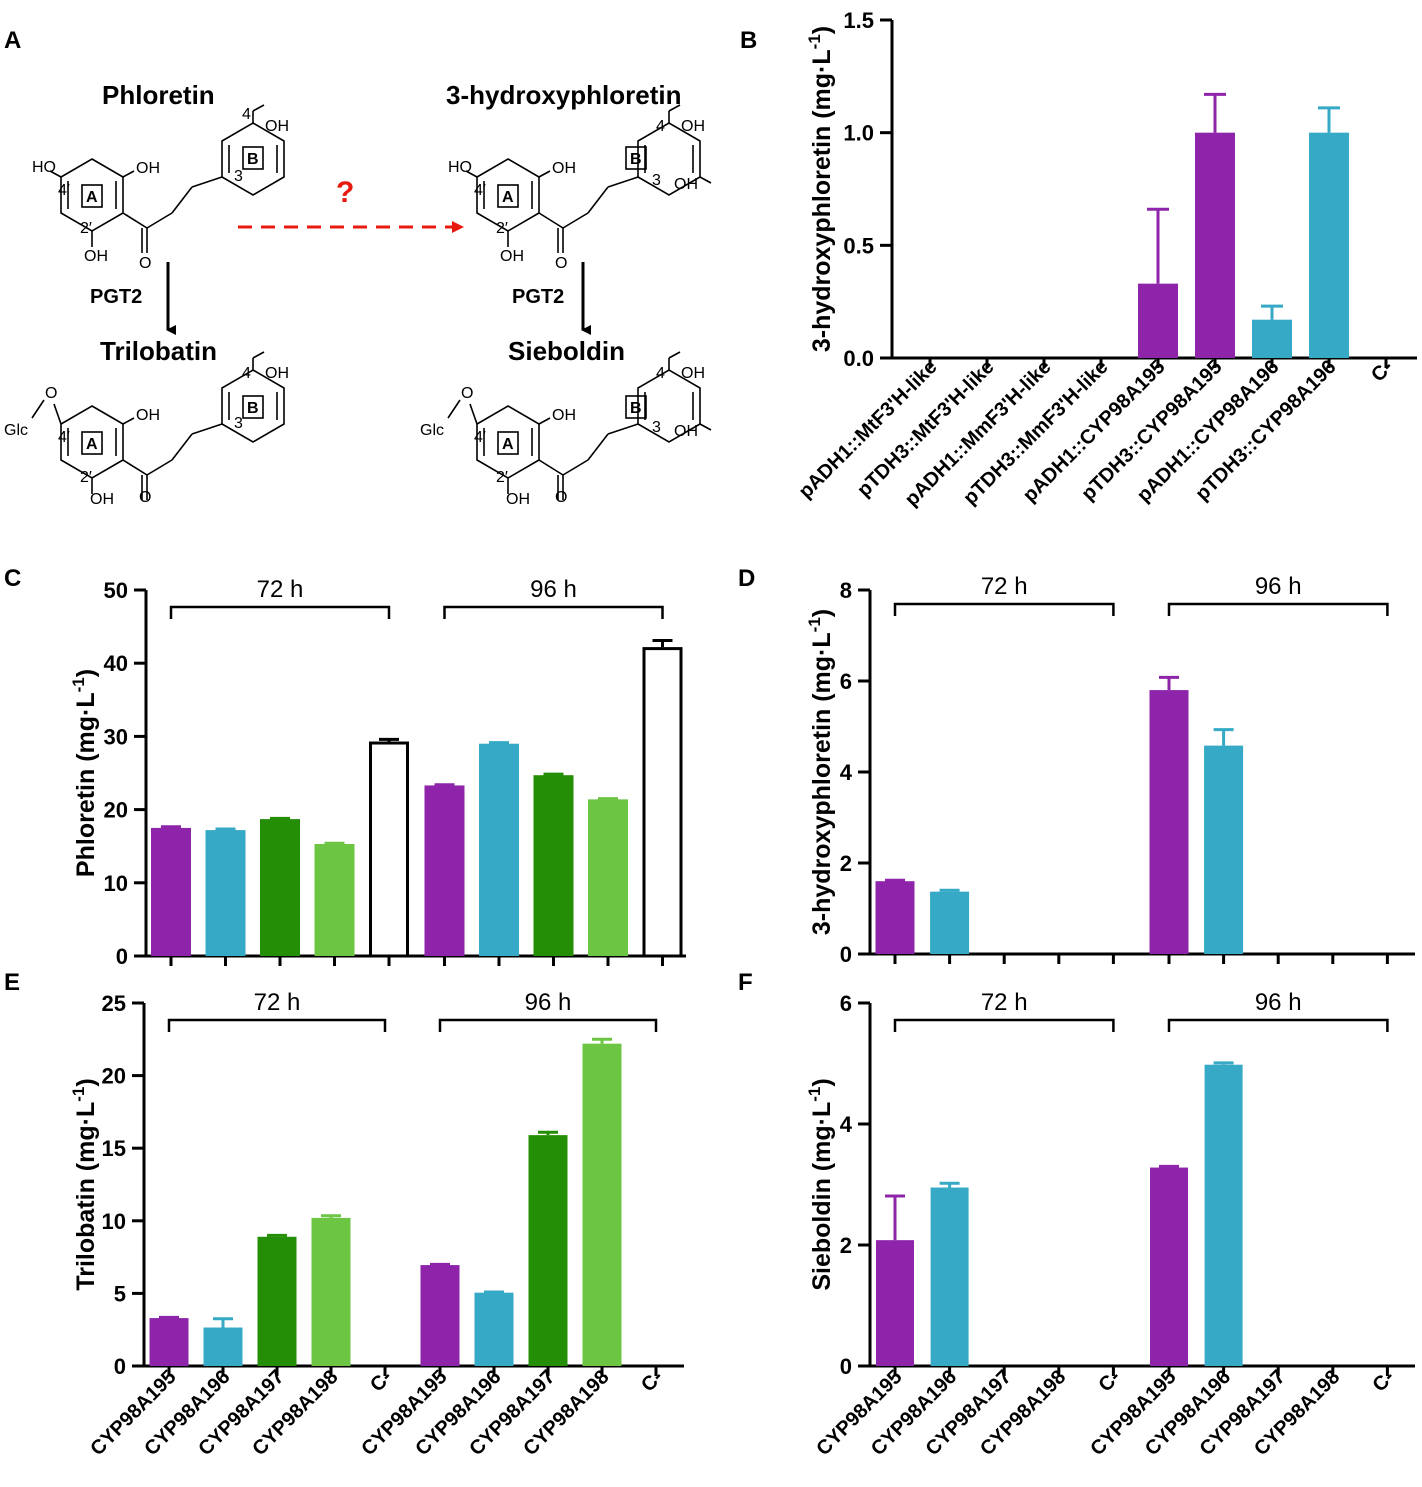 Image resolution: width=1422 pixels, height=1487 pixels. I want to click on panel-label-b: B, so click(748, 40).